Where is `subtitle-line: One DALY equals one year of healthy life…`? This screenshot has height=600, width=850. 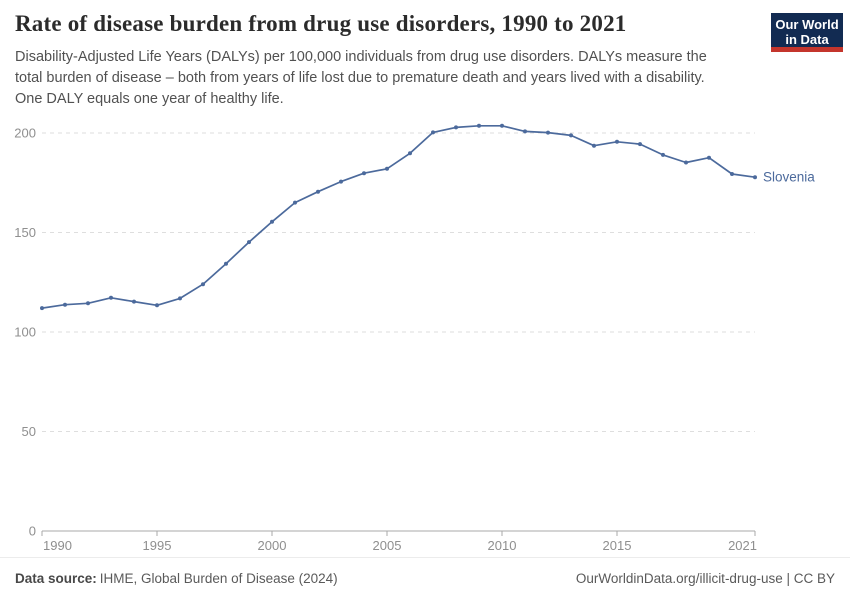 subtitle-line: One DALY equals one year of healthy life… is located at coordinates (149, 99).